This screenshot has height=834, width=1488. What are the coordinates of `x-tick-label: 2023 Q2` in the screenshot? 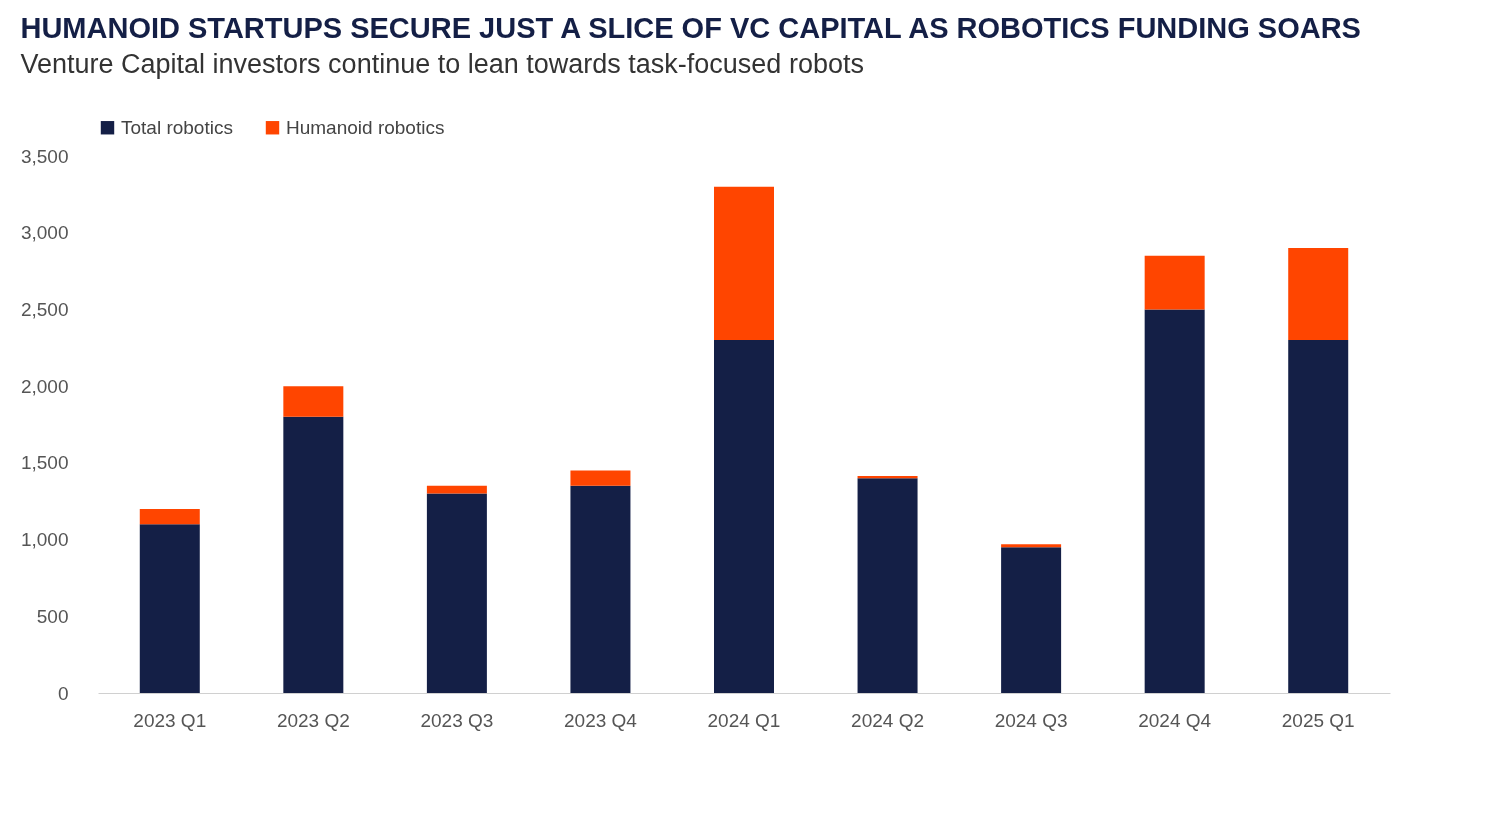 It's located at (313, 720).